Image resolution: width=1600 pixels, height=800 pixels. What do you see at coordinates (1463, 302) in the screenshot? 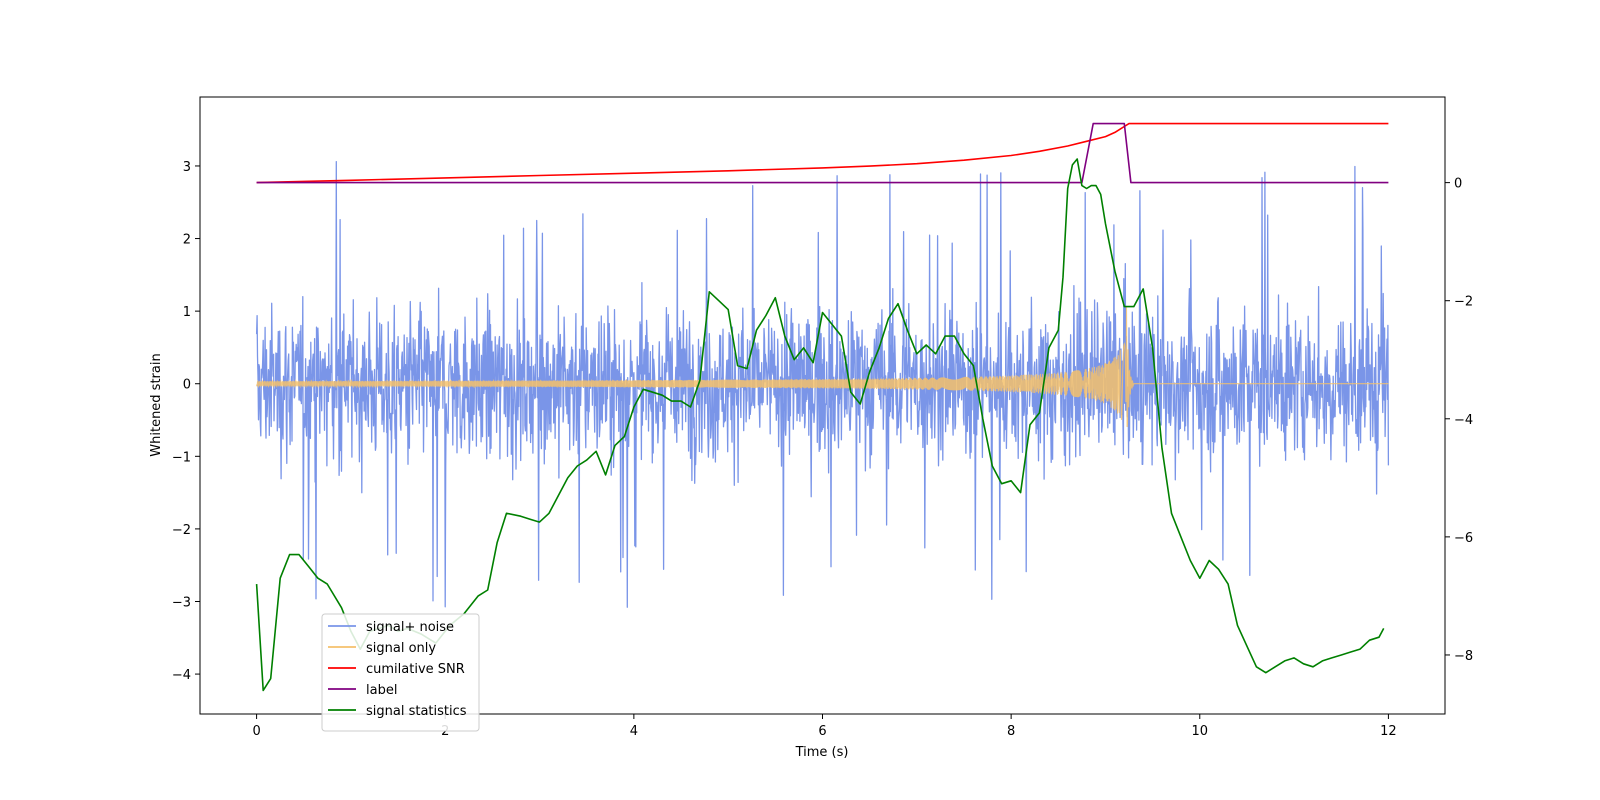
I see `y-tick-label-right: −2` at bounding box center [1463, 302].